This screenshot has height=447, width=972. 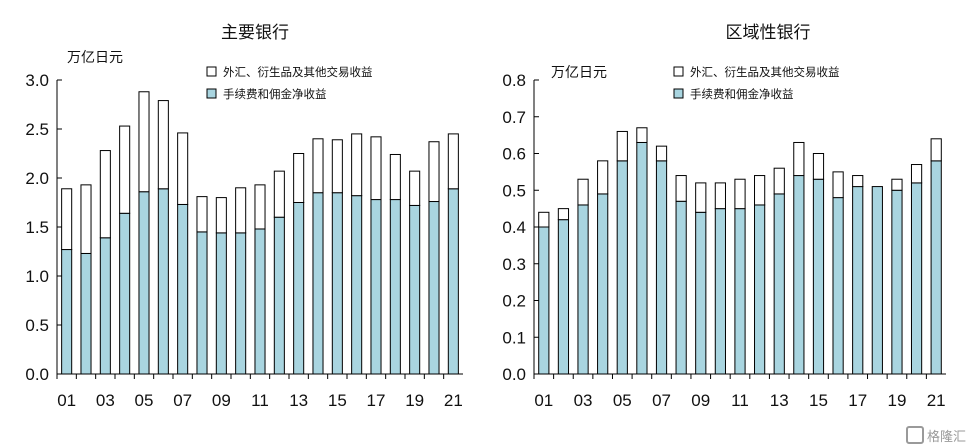 What do you see at coordinates (37, 325) in the screenshot?
I see `y-tick-label: 0.5` at bounding box center [37, 325].